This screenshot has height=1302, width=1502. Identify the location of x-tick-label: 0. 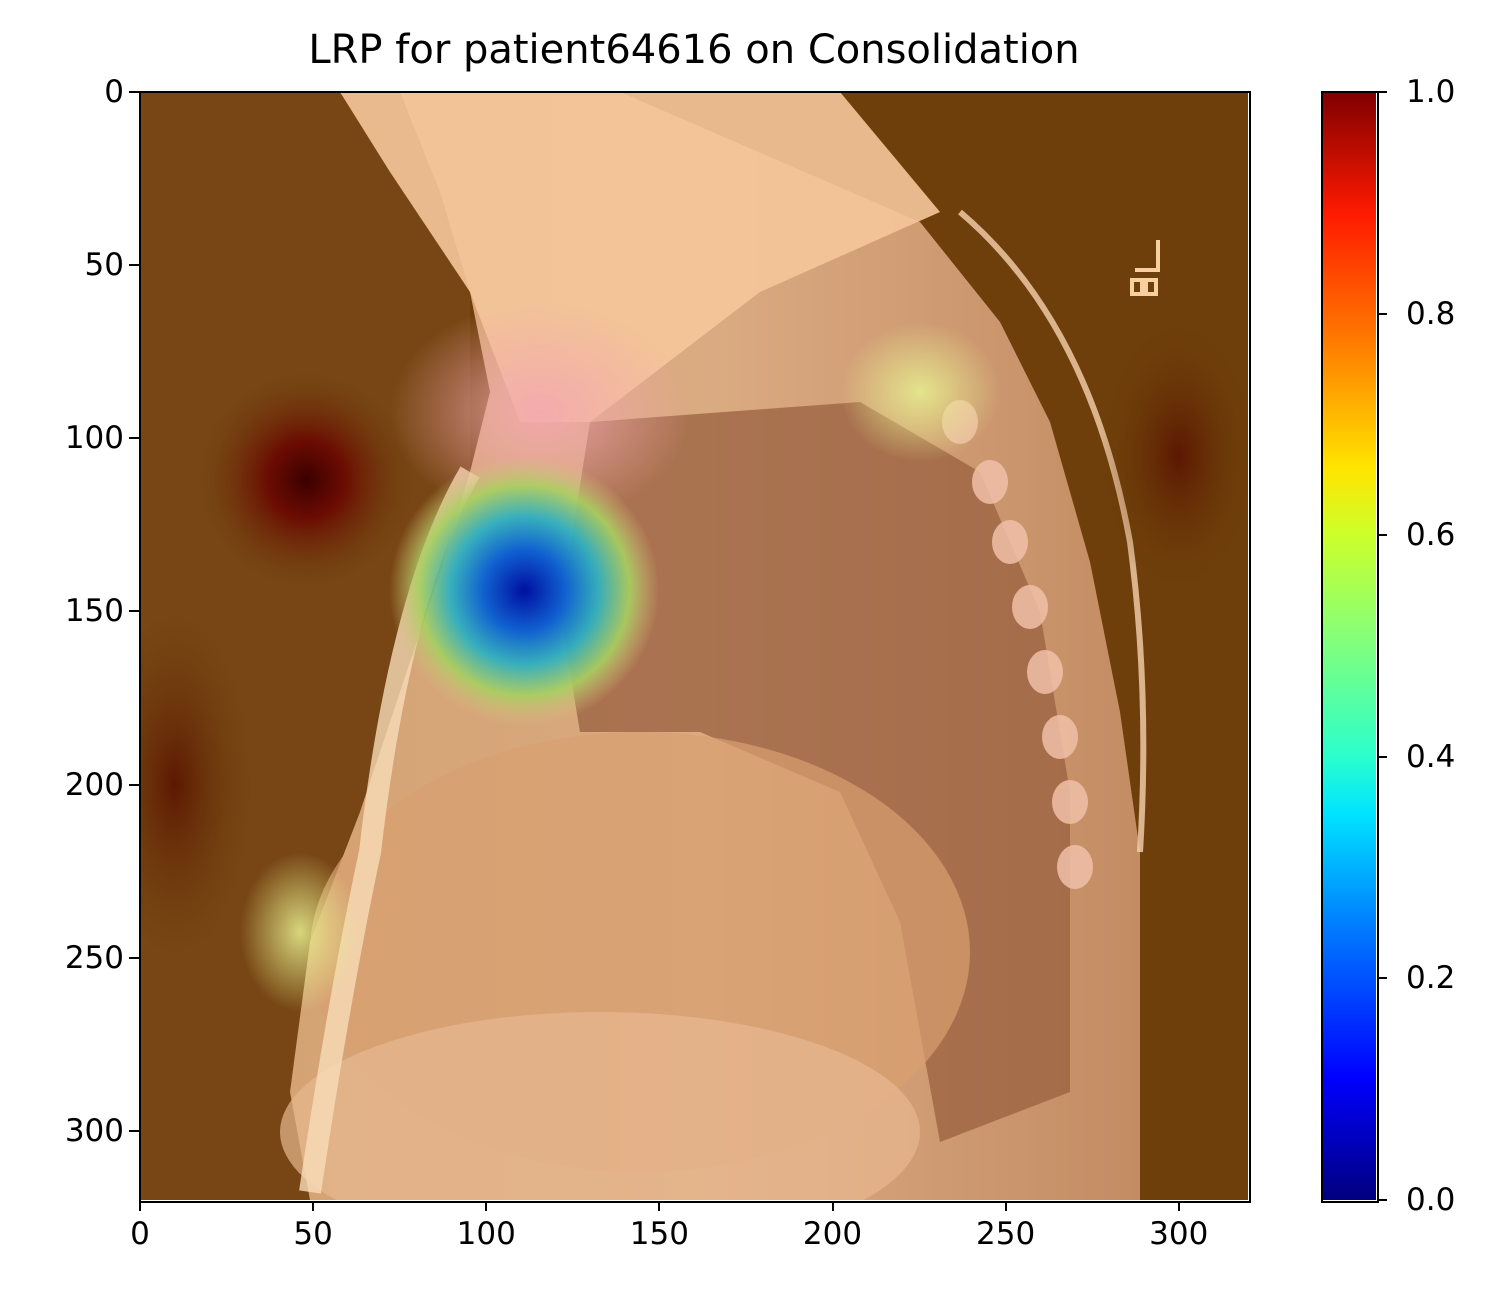
(140, 1234).